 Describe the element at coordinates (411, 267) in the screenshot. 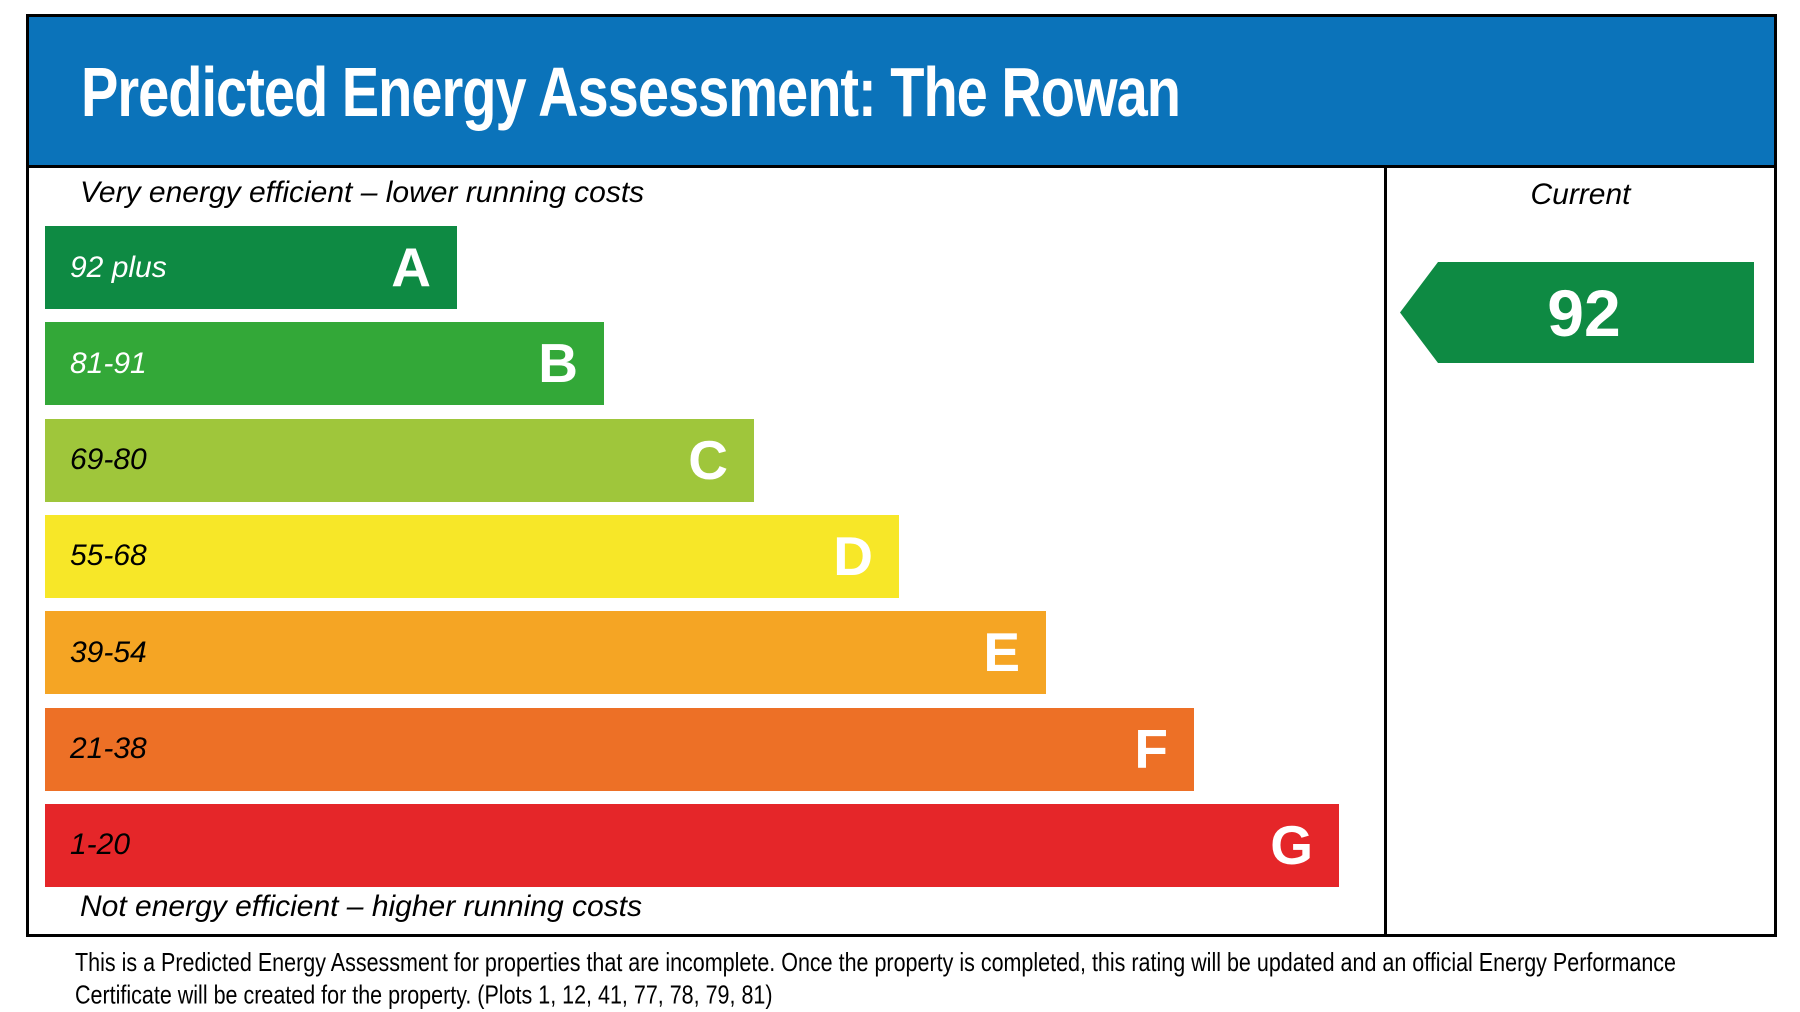

I see `band-letter: A` at that location.